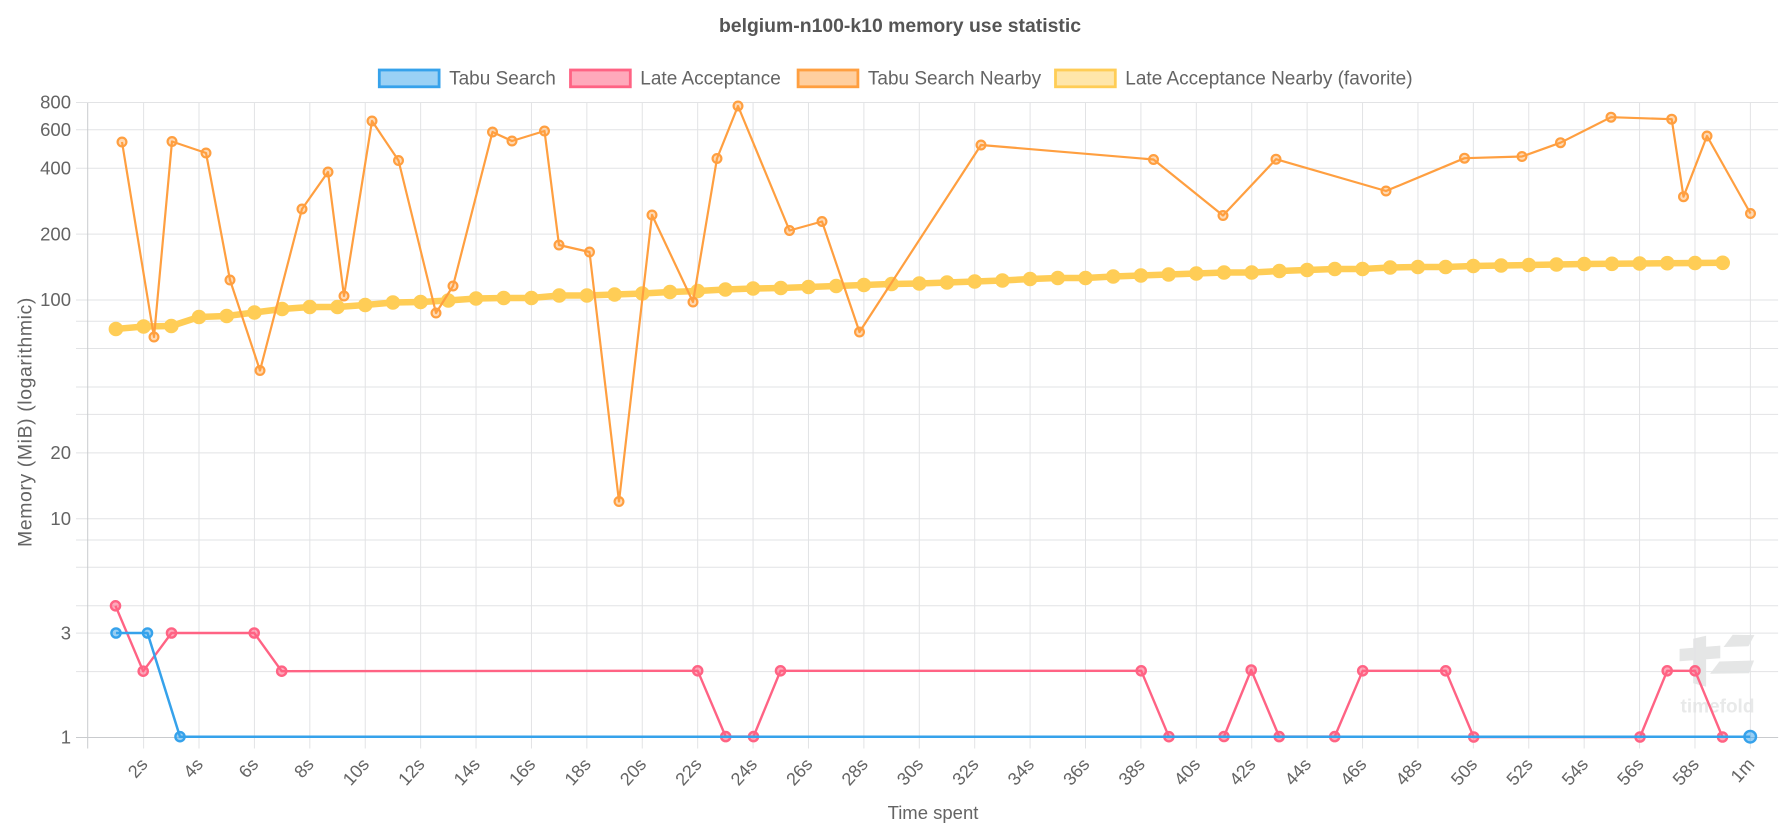  What do you see at coordinates (66, 737) in the screenshot?
I see `svg-text: 1` at bounding box center [66, 737].